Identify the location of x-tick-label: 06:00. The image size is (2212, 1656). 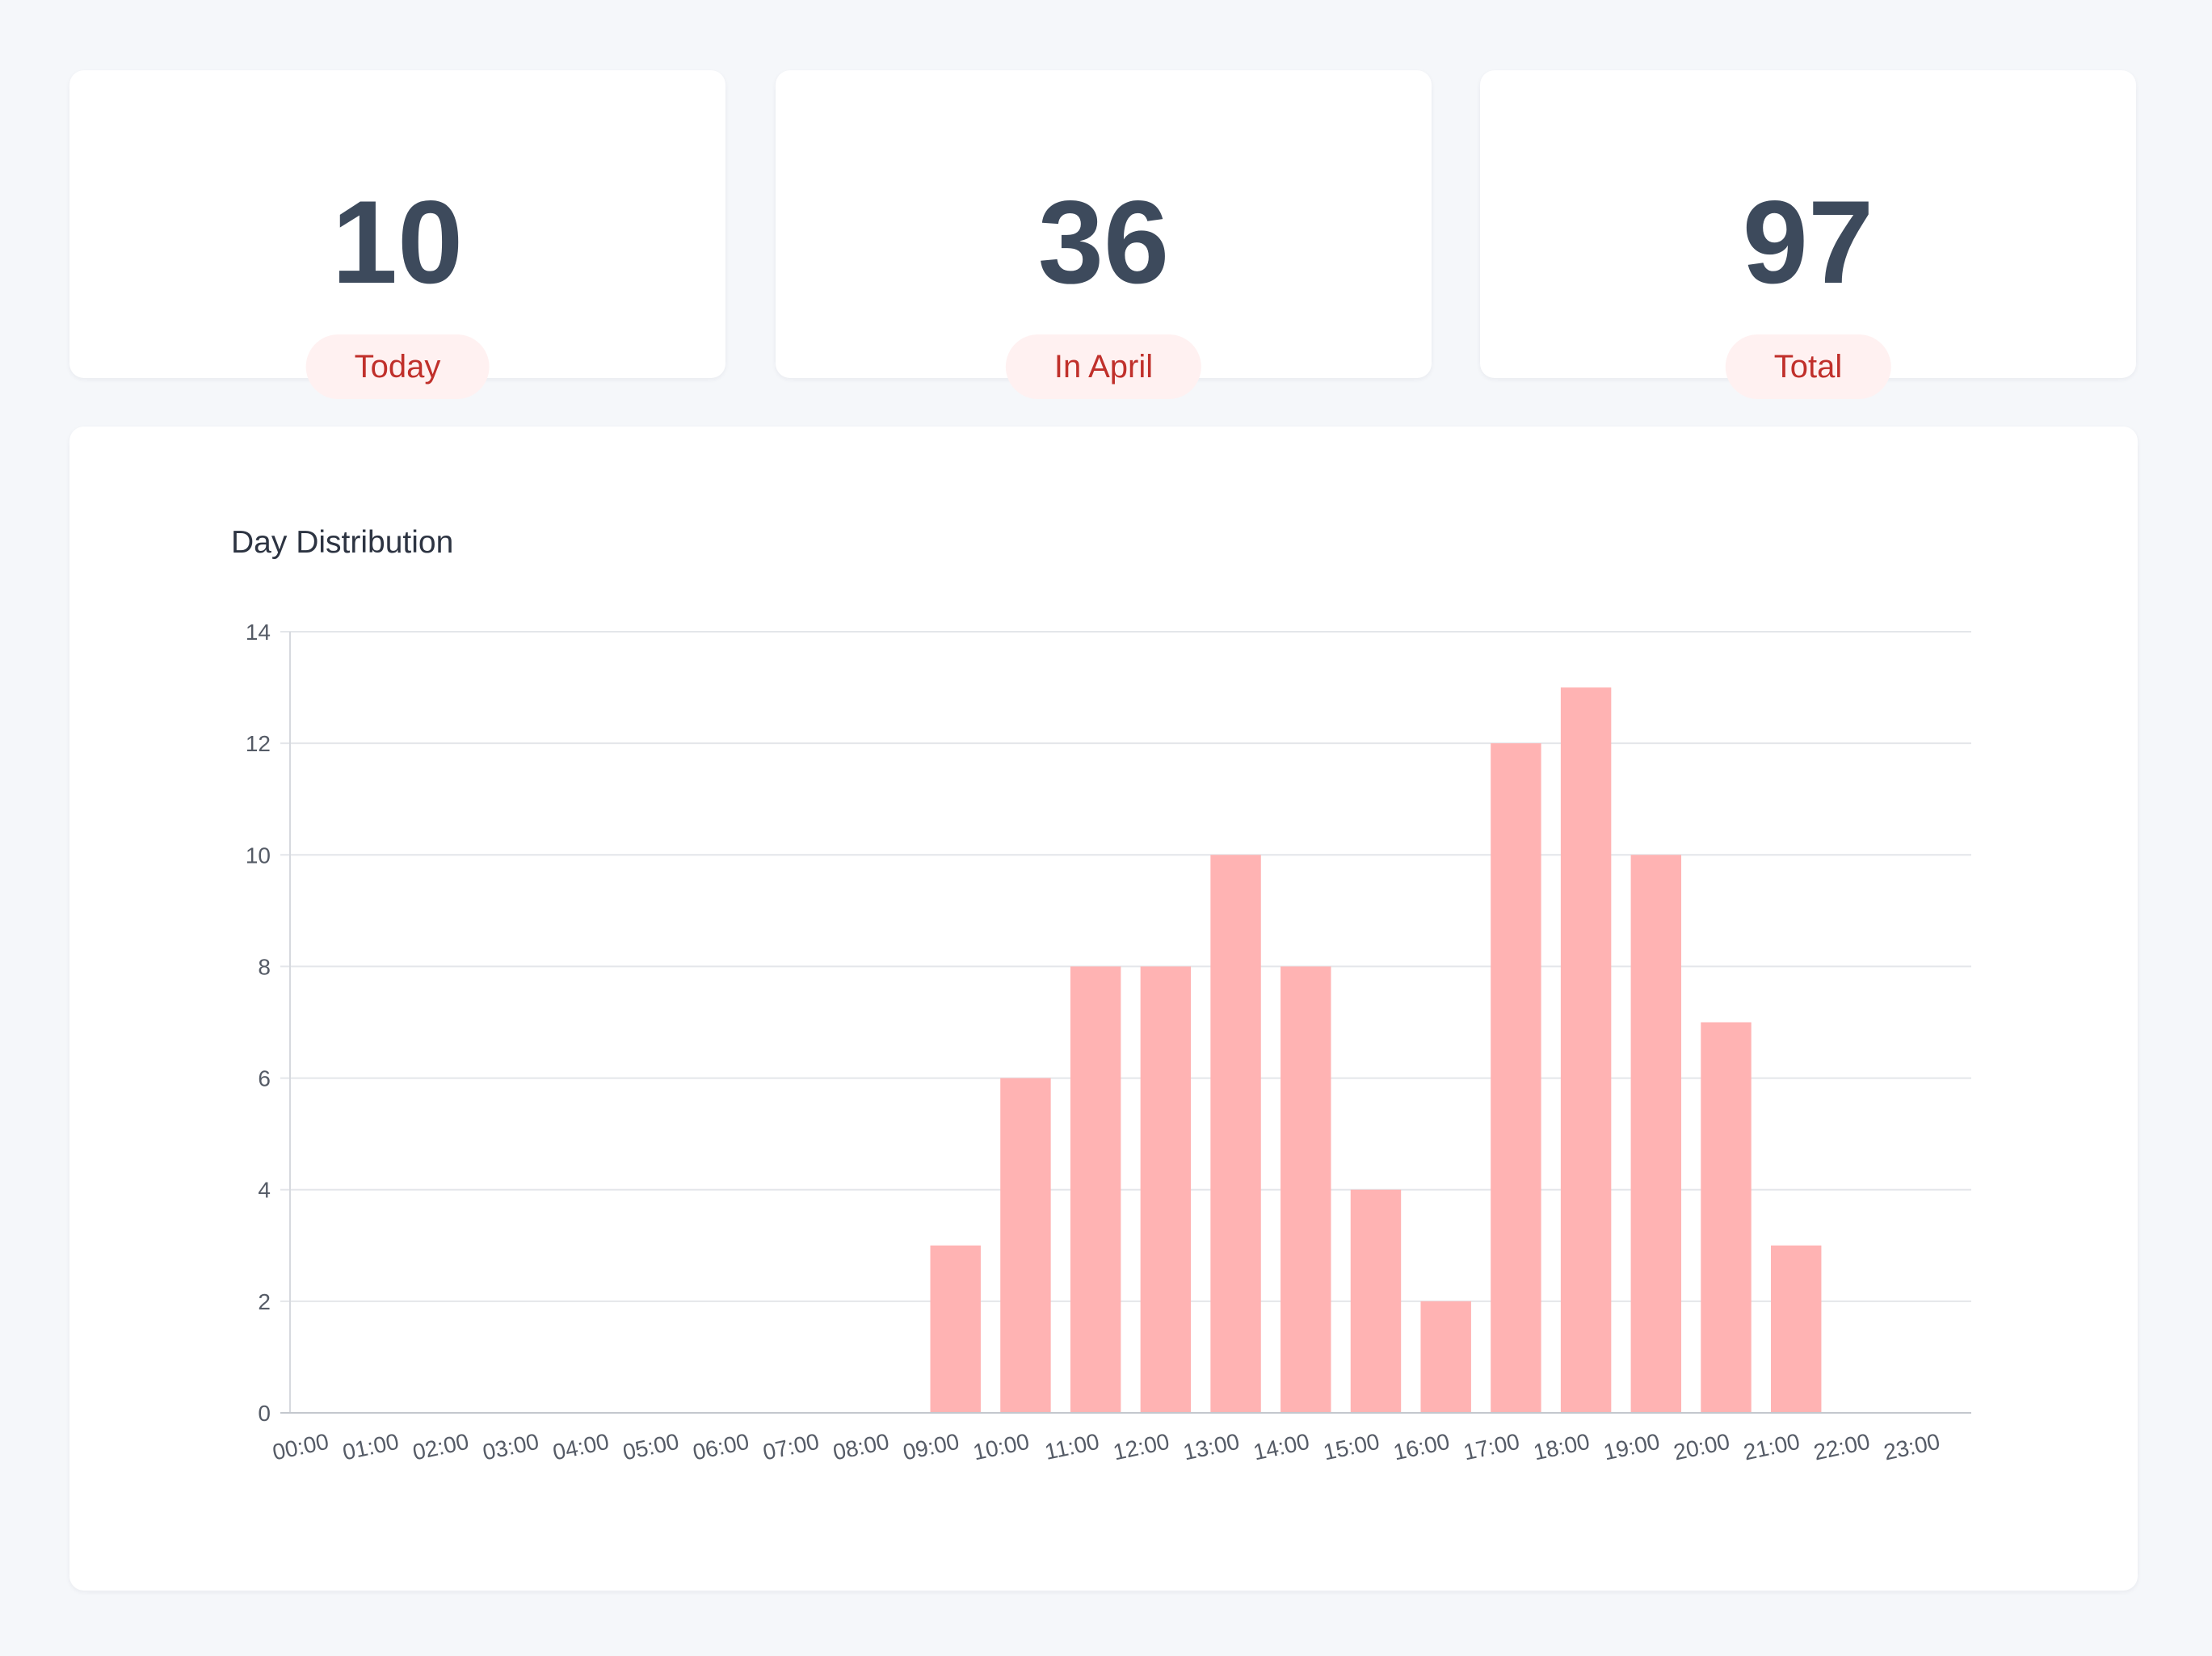
(721, 1447).